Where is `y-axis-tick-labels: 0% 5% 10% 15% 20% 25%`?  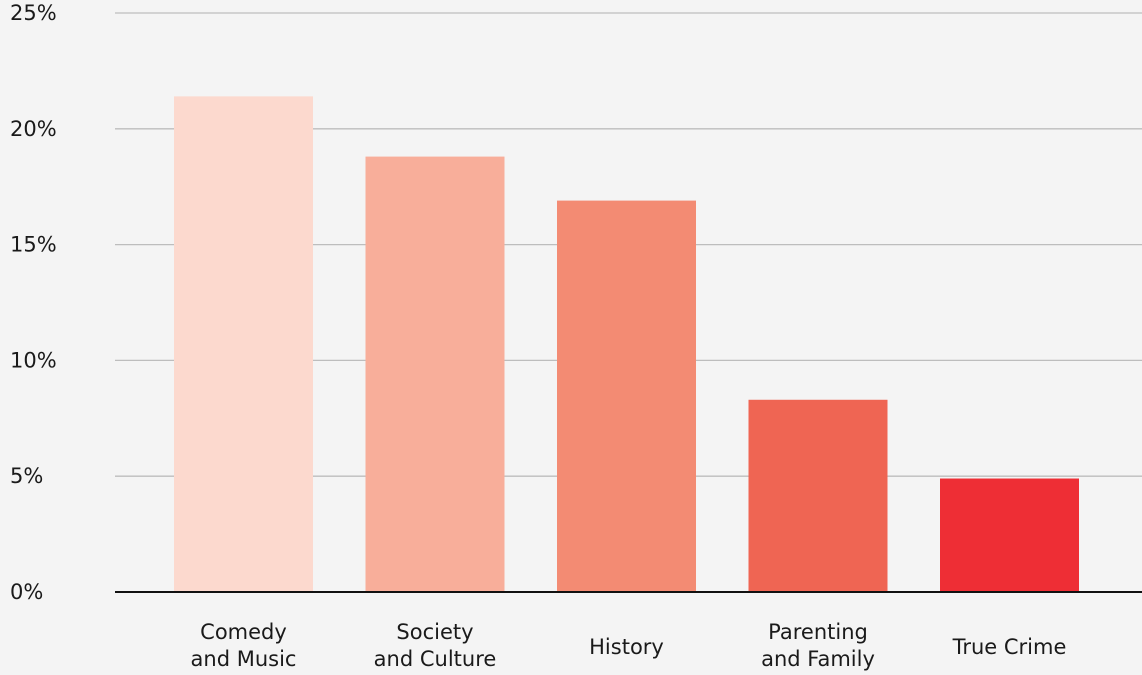
y-axis-tick-labels: 0% 5% 10% 15% 20% 25% is located at coordinates (33, 302).